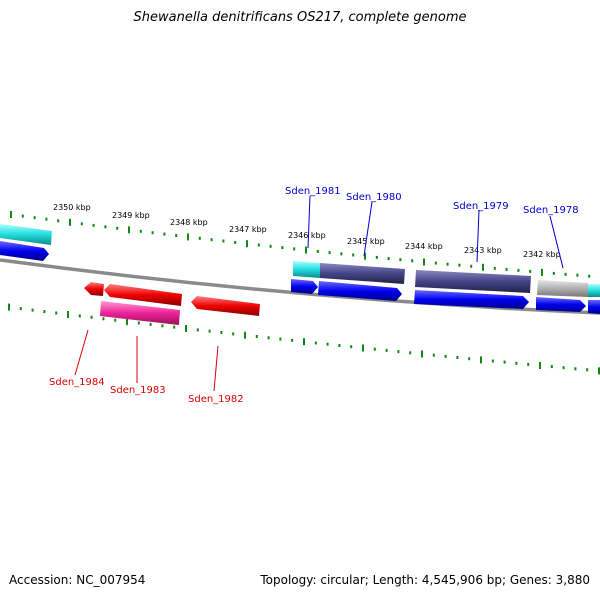 This screenshot has width=600, height=600. I want to click on gene-feature-sden-1983, so click(140, 313).